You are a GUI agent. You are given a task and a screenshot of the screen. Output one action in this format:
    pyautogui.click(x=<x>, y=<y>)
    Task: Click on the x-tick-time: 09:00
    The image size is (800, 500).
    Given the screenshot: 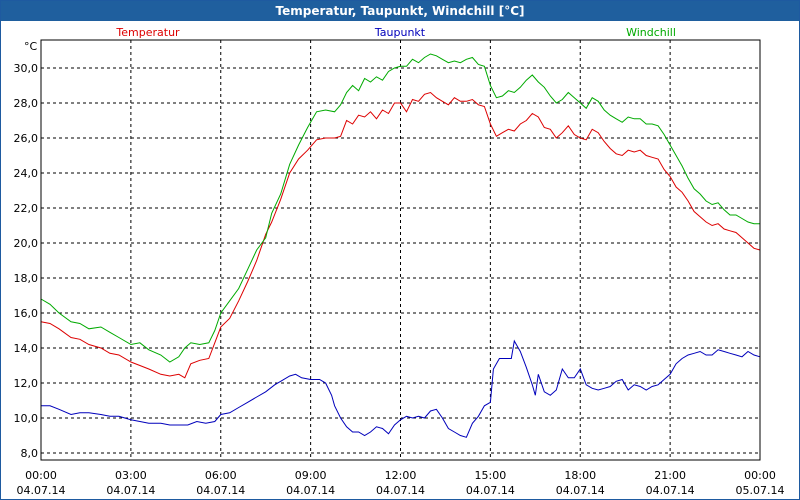 What is the action you would take?
    pyautogui.click(x=311, y=475)
    